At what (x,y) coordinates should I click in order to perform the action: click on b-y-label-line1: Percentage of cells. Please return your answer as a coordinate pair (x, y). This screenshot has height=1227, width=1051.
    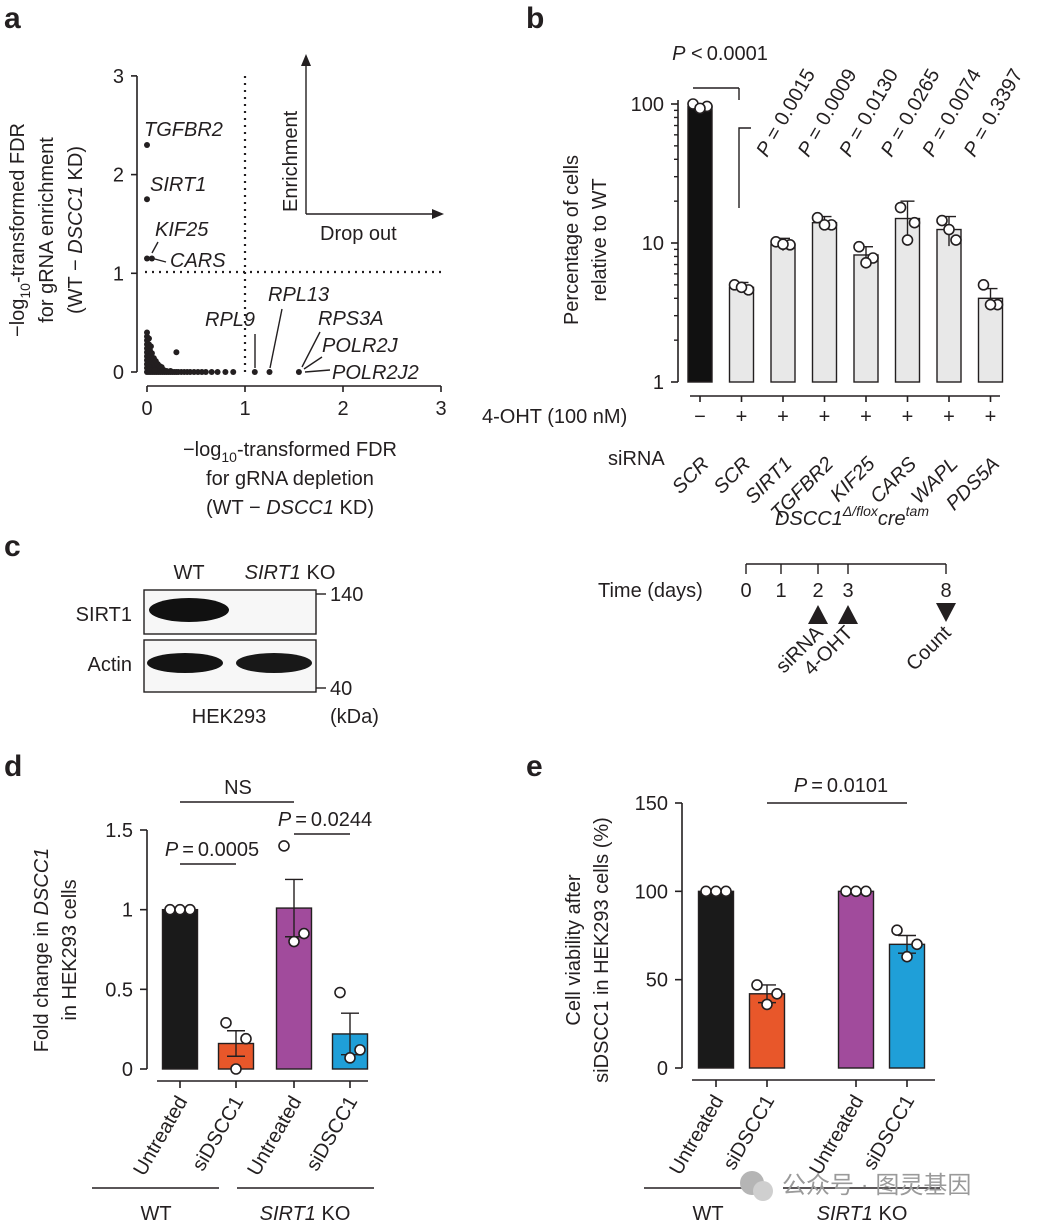
    Looking at the image, I should click on (572, 240).